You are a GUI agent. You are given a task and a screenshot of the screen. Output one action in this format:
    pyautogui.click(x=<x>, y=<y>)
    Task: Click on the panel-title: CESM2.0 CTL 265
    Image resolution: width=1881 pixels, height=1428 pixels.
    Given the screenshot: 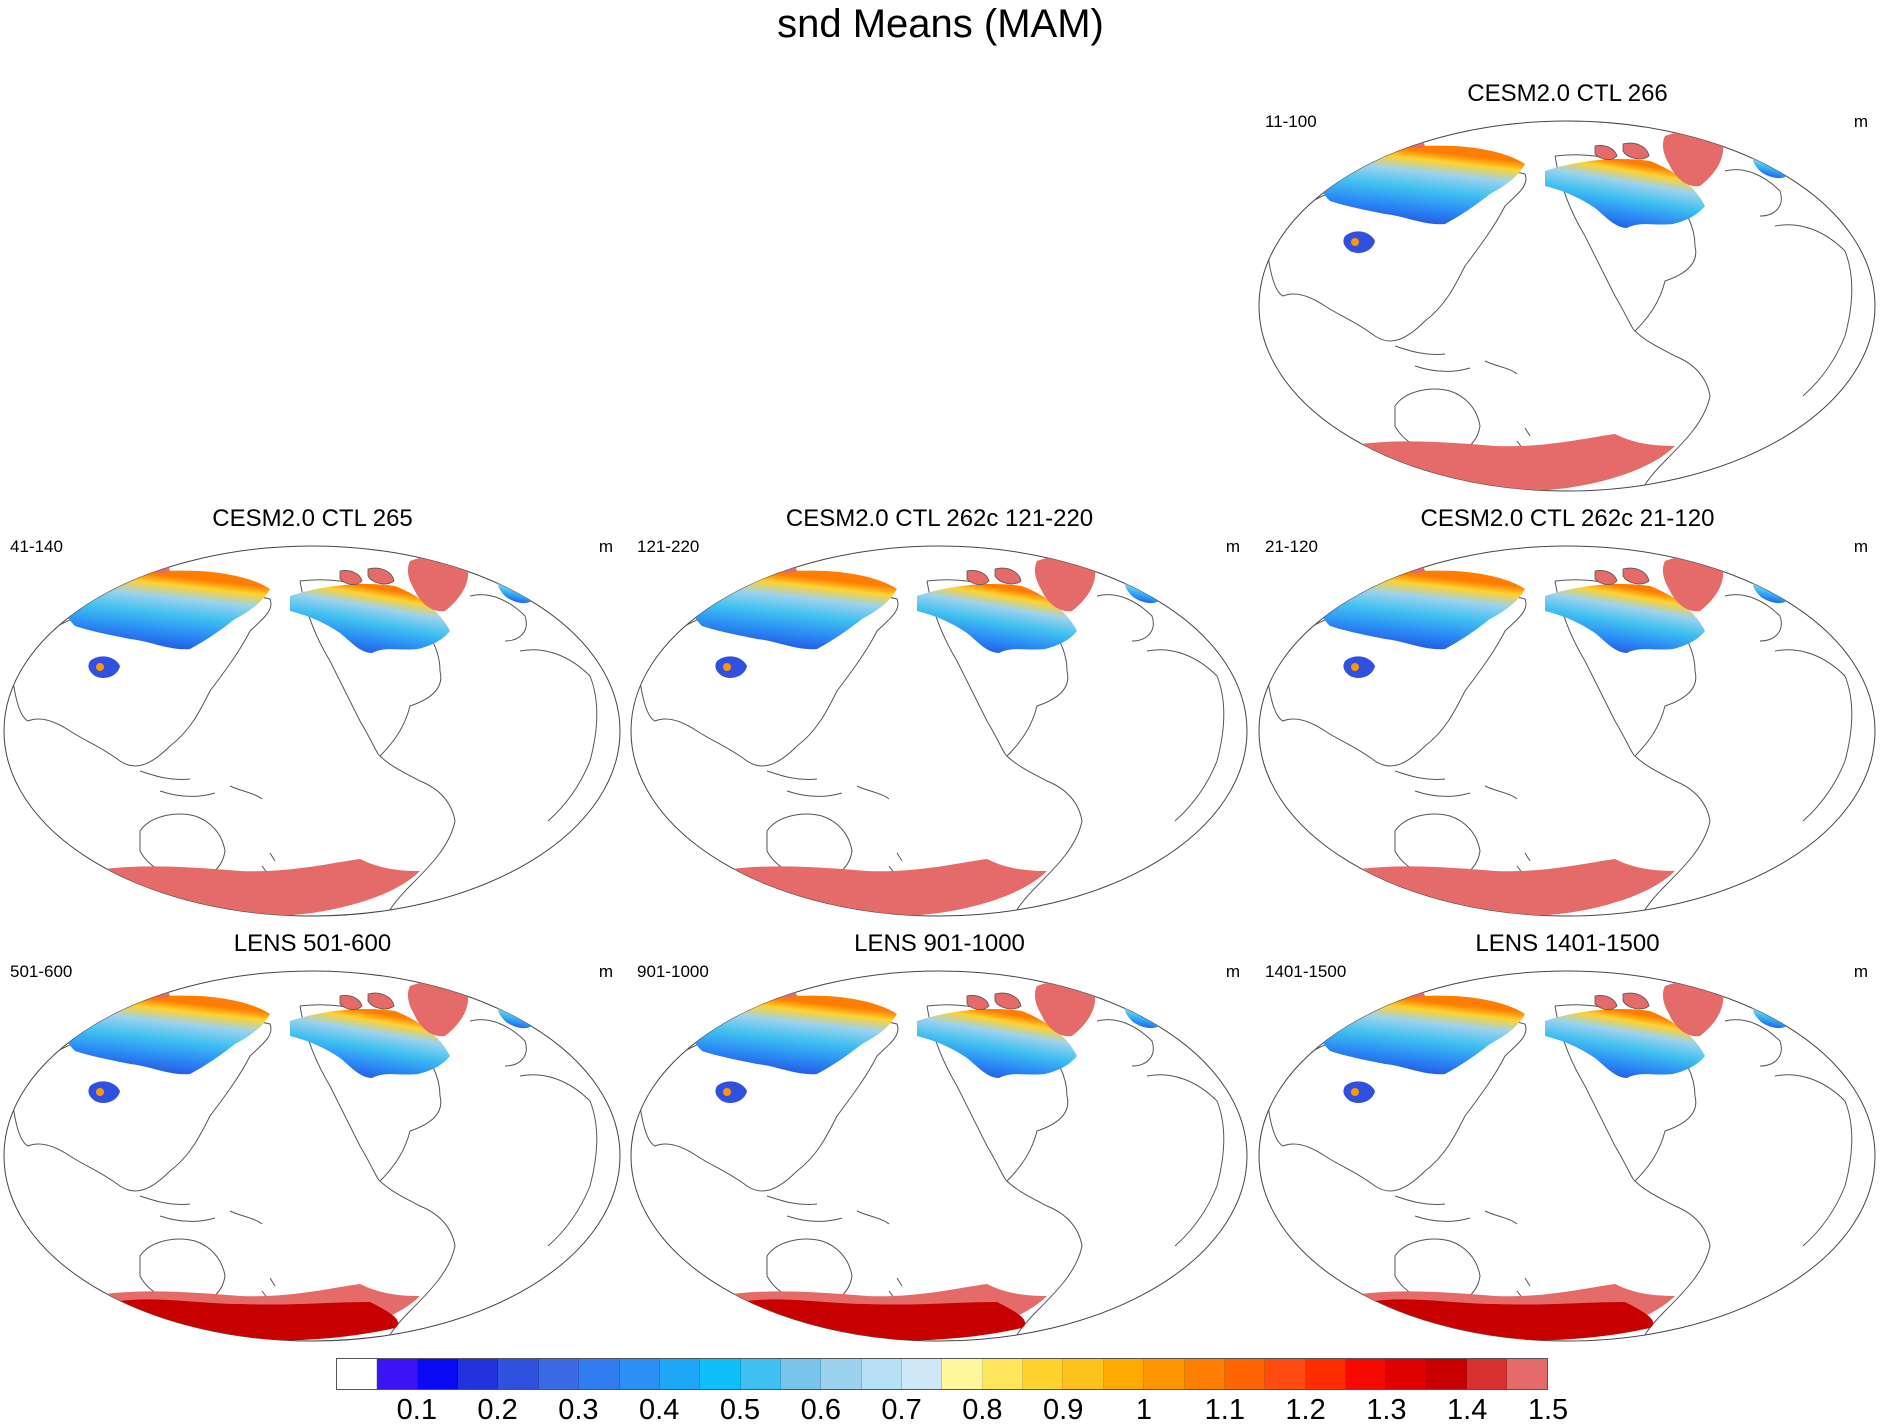 What is the action you would take?
    pyautogui.click(x=312, y=518)
    